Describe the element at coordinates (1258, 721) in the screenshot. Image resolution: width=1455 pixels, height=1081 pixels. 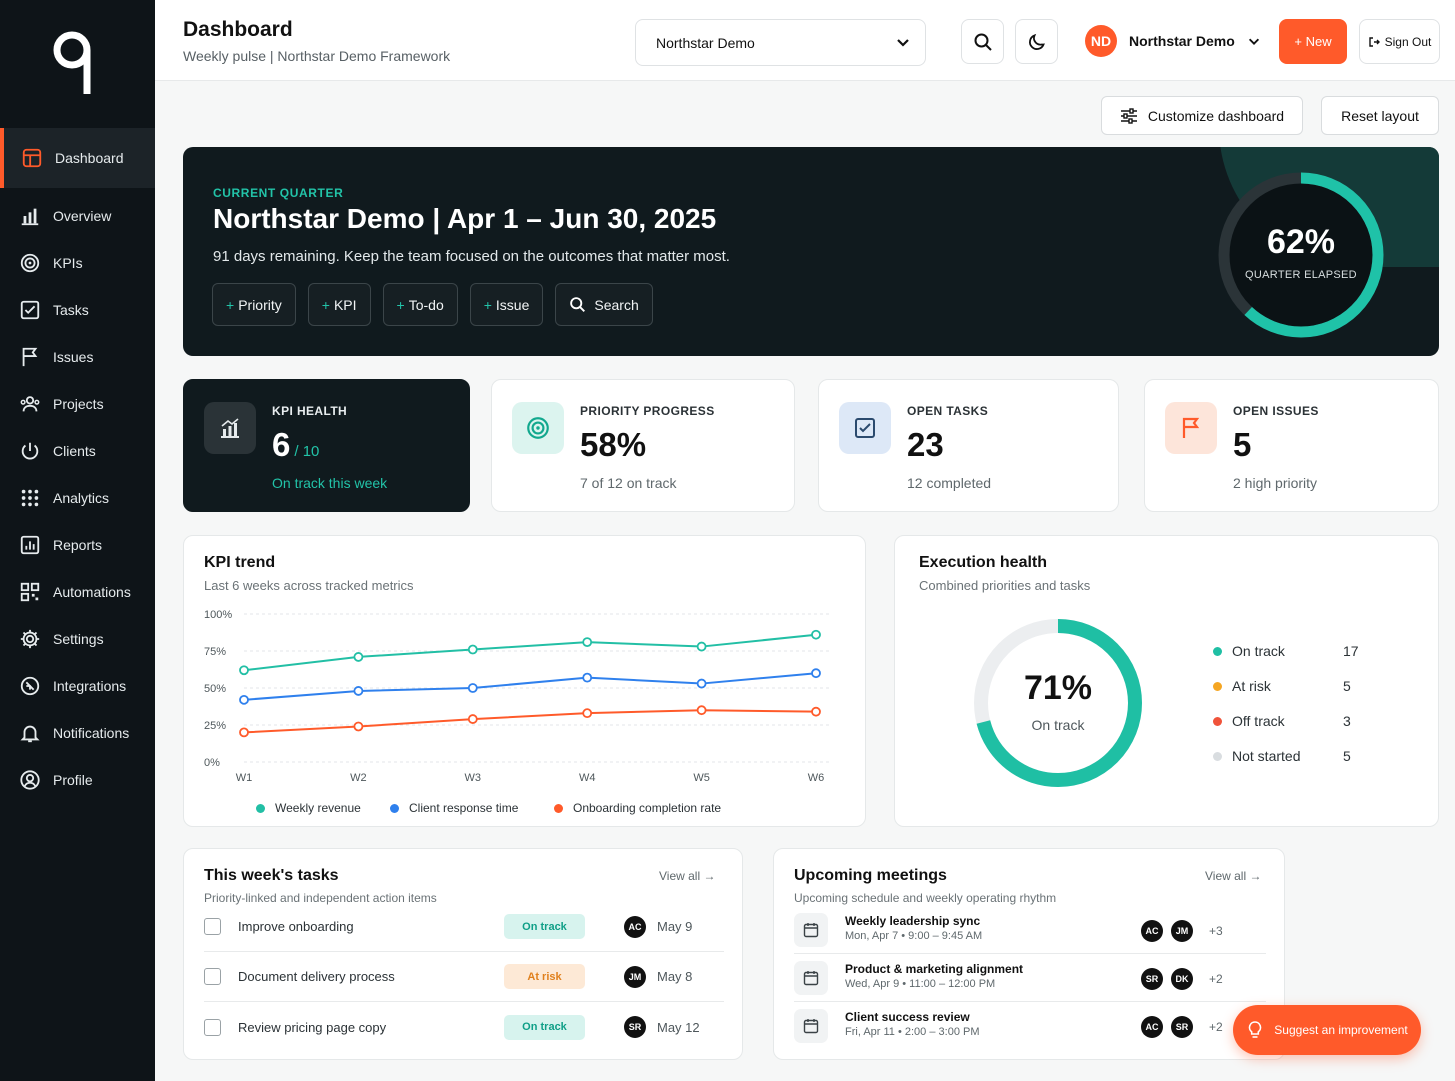
I see `legend-label: Off track` at that location.